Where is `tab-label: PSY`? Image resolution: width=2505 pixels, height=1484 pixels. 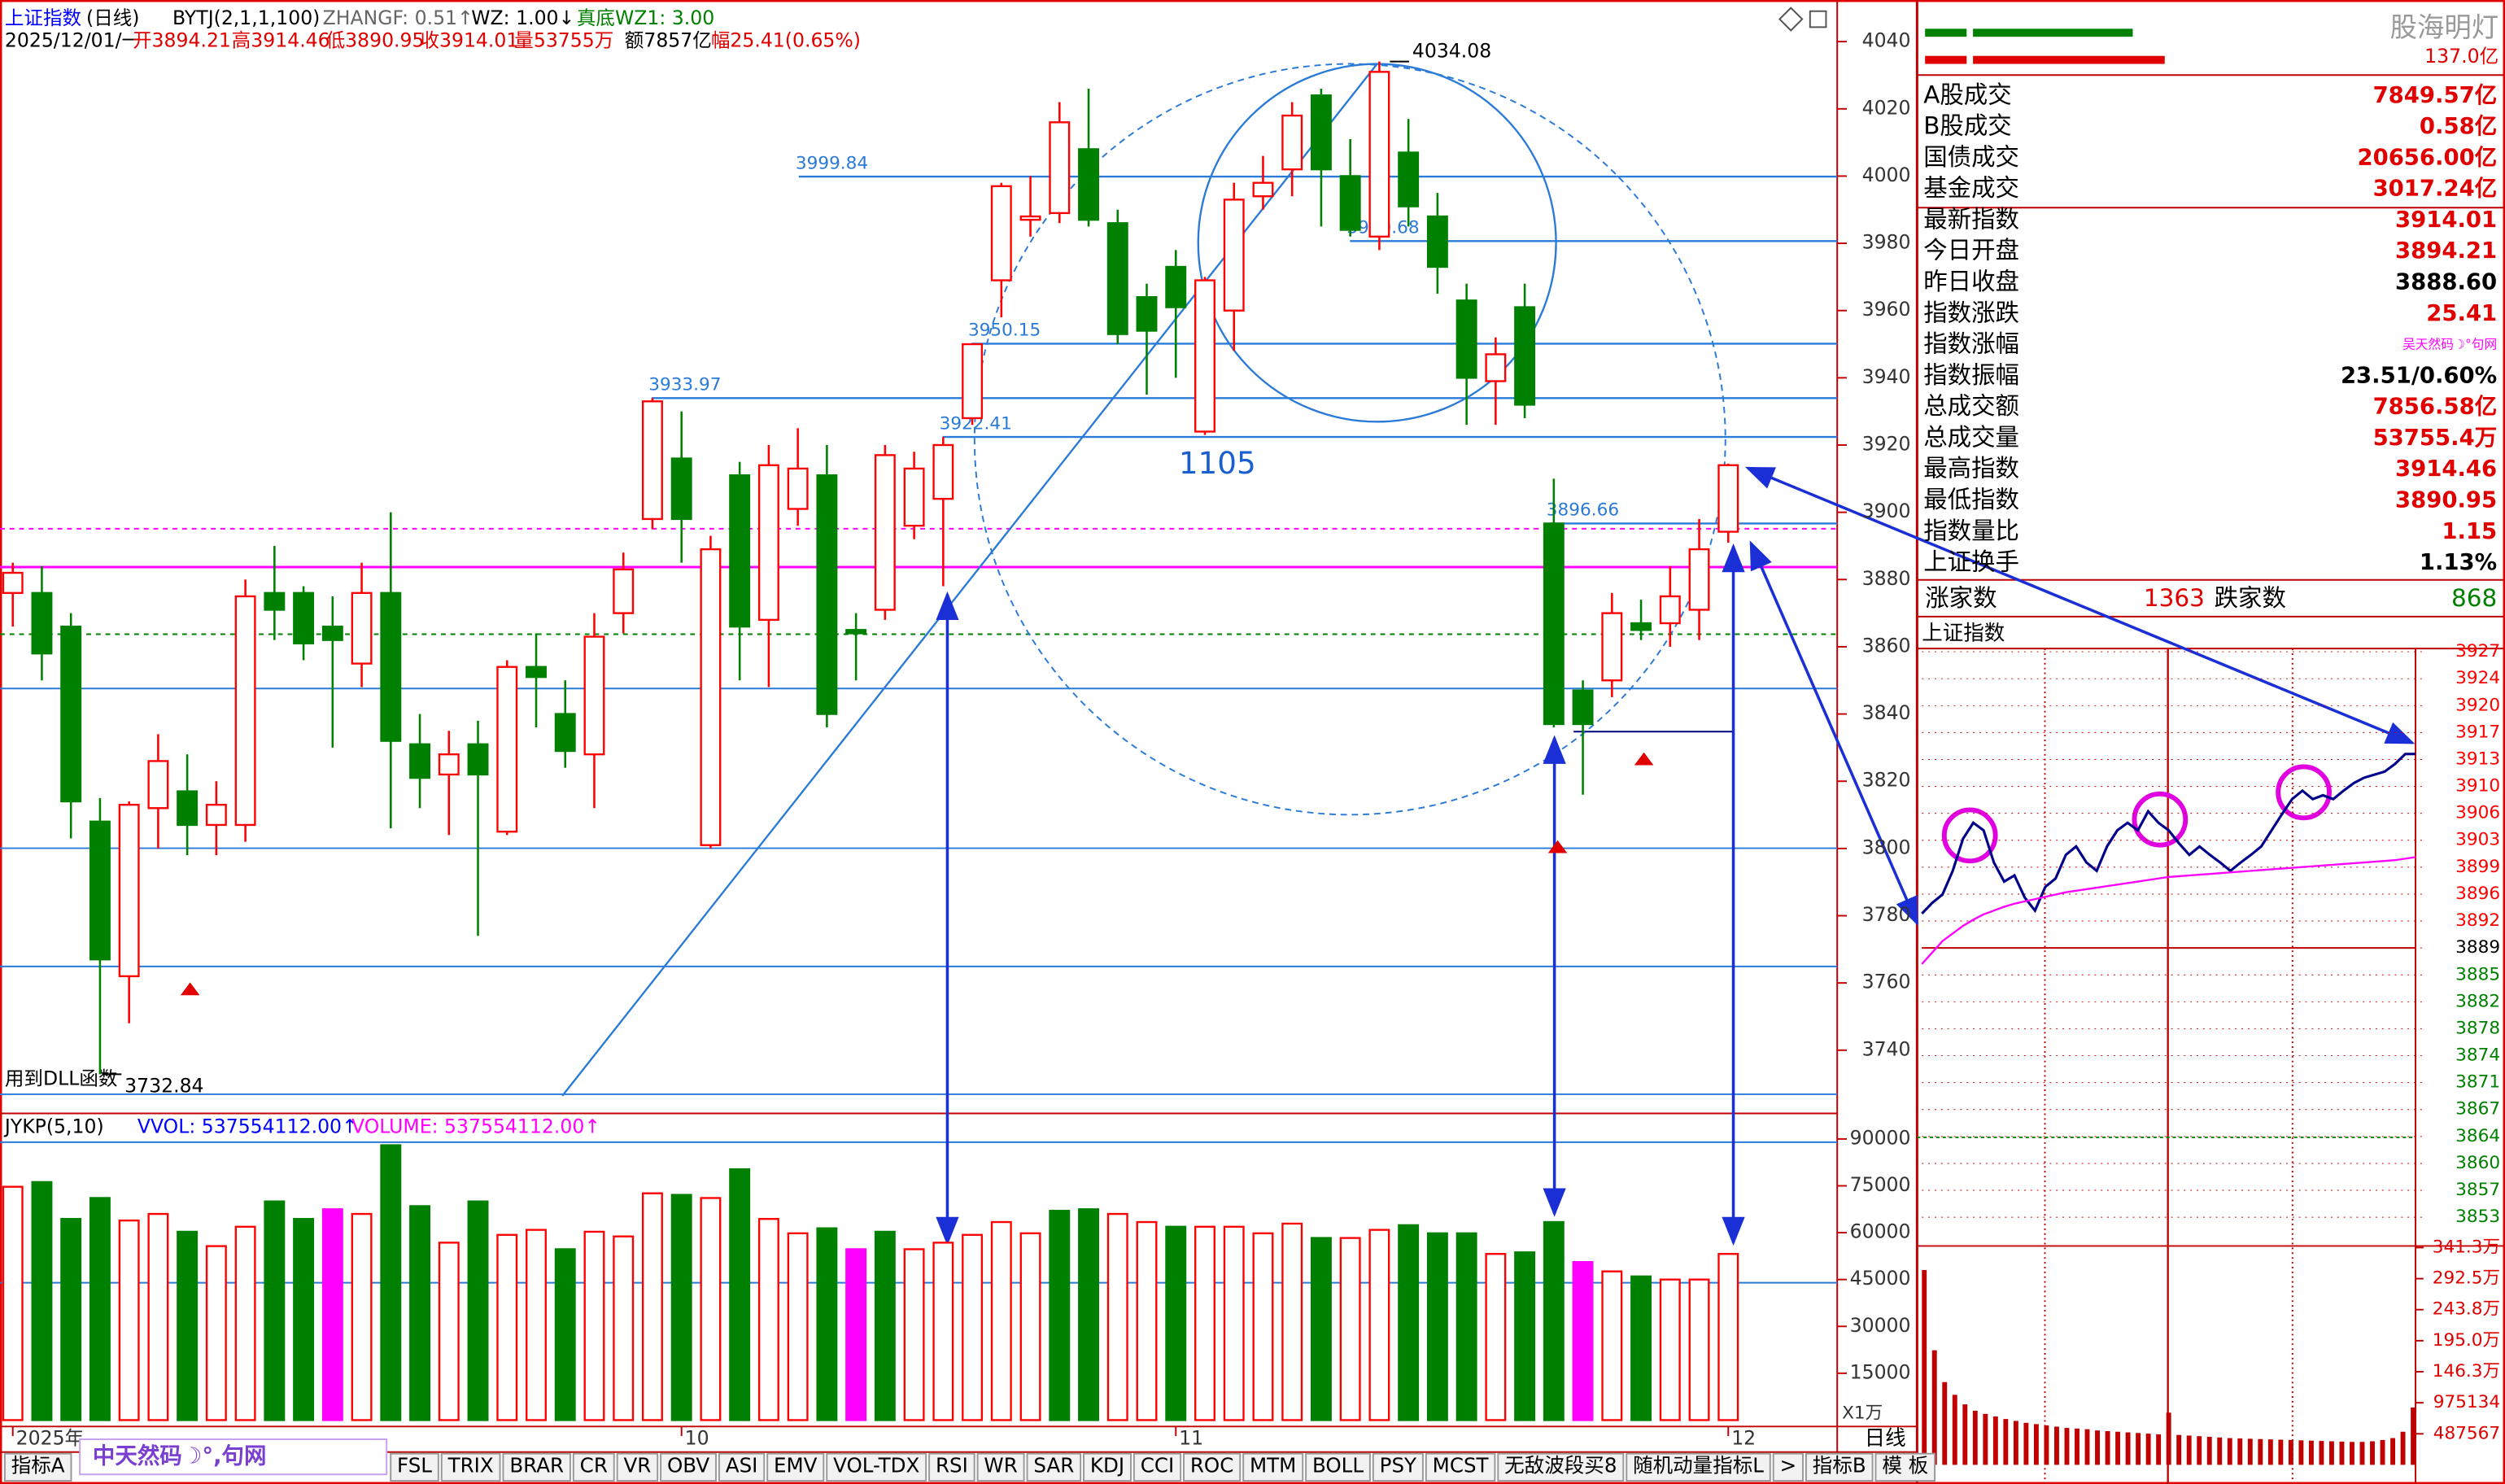
tab-label: PSY is located at coordinates (1398, 1465).